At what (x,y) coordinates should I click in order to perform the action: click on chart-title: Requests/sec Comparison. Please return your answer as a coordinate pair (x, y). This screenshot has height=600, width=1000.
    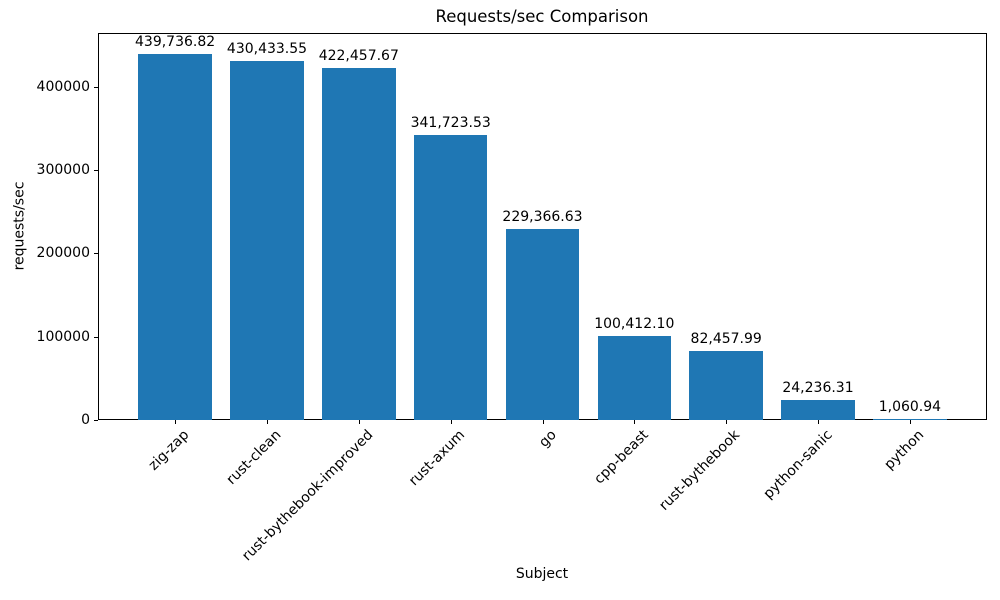
    Looking at the image, I should click on (542, 16).